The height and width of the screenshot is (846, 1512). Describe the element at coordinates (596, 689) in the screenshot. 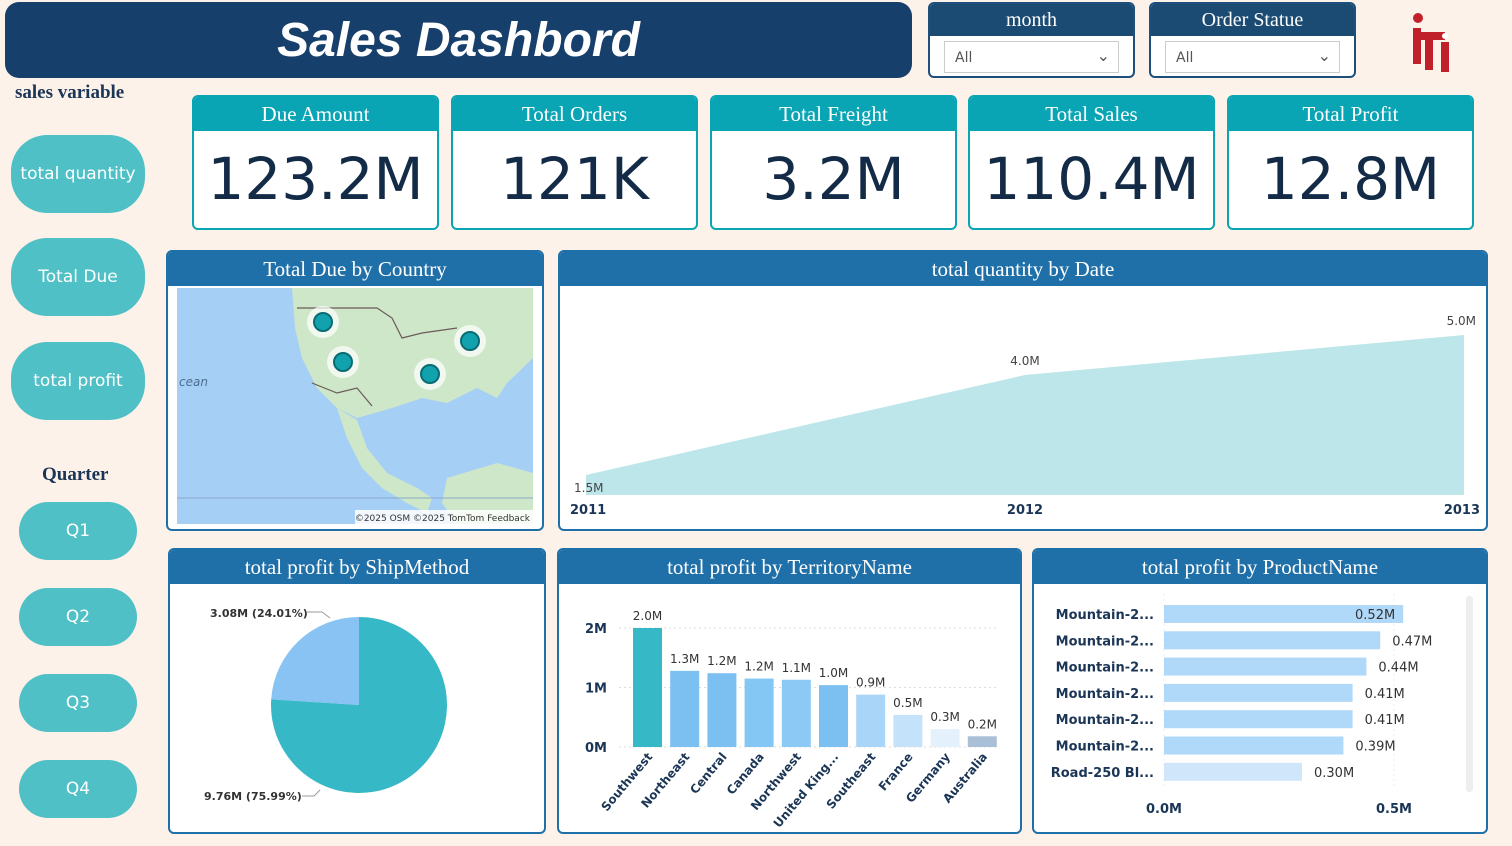

I see `y-tick-label: 1M` at that location.